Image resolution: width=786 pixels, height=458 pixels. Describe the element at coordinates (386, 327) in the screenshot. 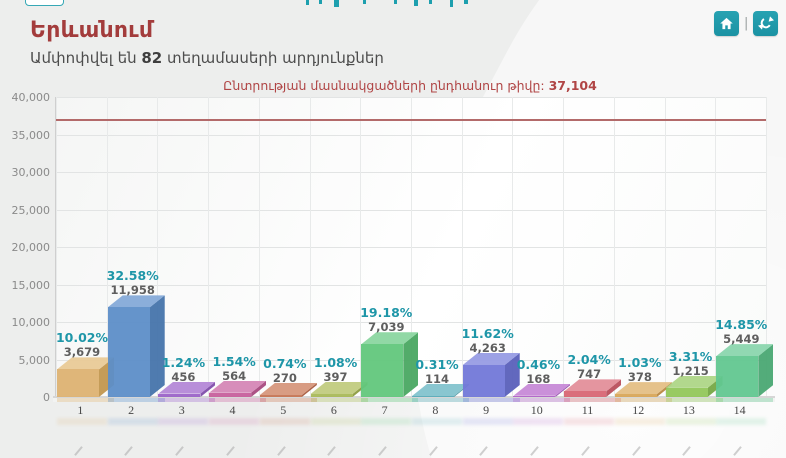

I see `bar-value-label: 7,039` at that location.